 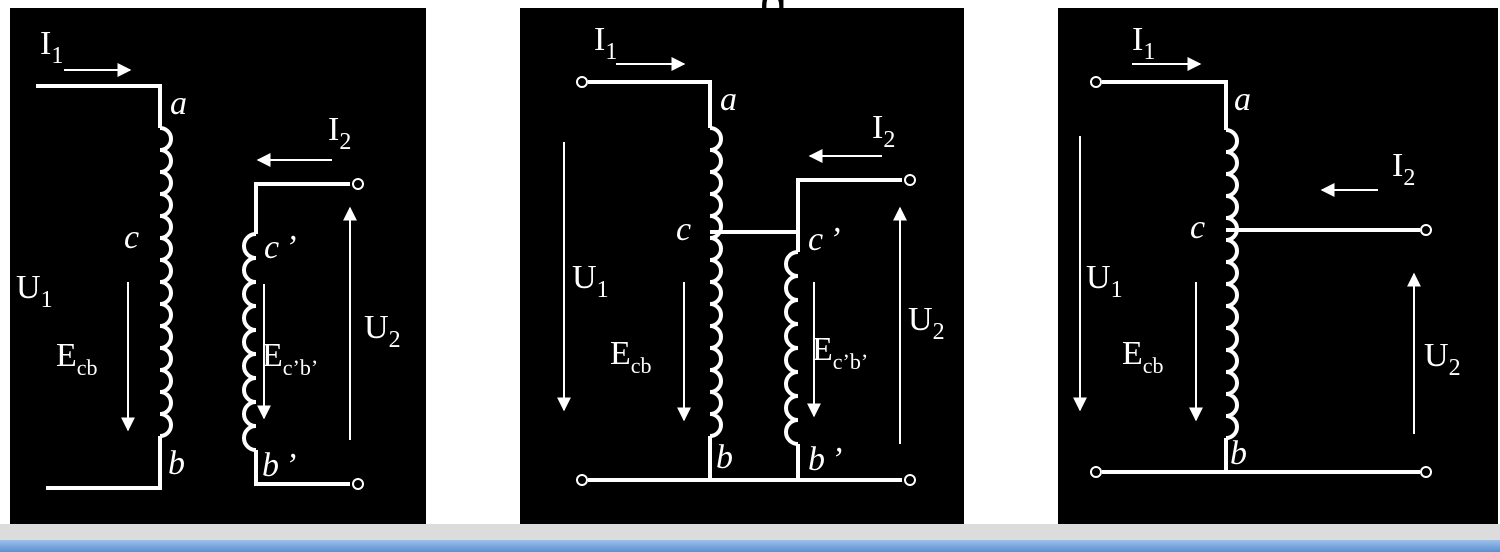 I want to click on wire-output-bottom, so click(x=302, y=468).